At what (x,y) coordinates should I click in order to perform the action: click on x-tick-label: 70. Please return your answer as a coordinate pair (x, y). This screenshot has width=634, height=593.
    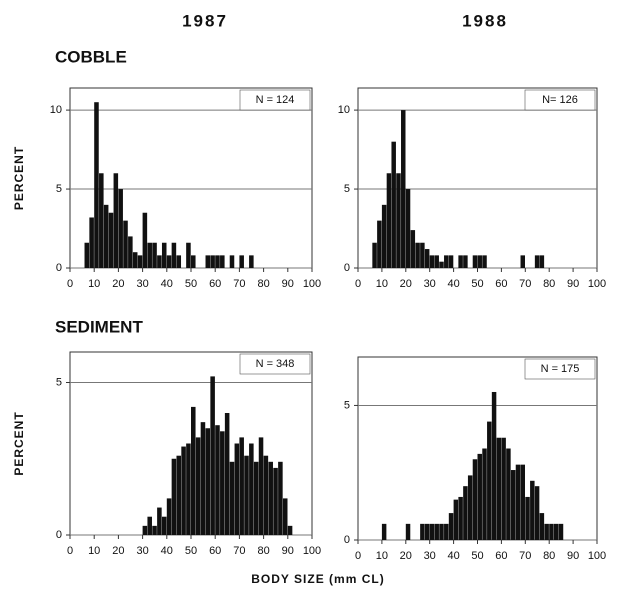
    Looking at the image, I should click on (239, 284).